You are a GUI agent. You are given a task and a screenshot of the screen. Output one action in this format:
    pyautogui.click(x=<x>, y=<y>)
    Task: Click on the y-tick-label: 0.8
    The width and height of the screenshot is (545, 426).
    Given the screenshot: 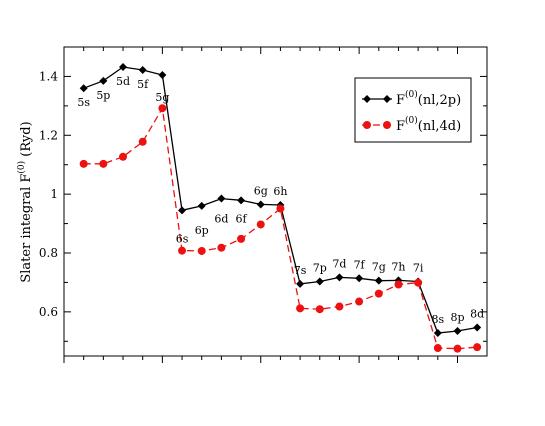 What is the action you would take?
    pyautogui.click(x=48, y=253)
    